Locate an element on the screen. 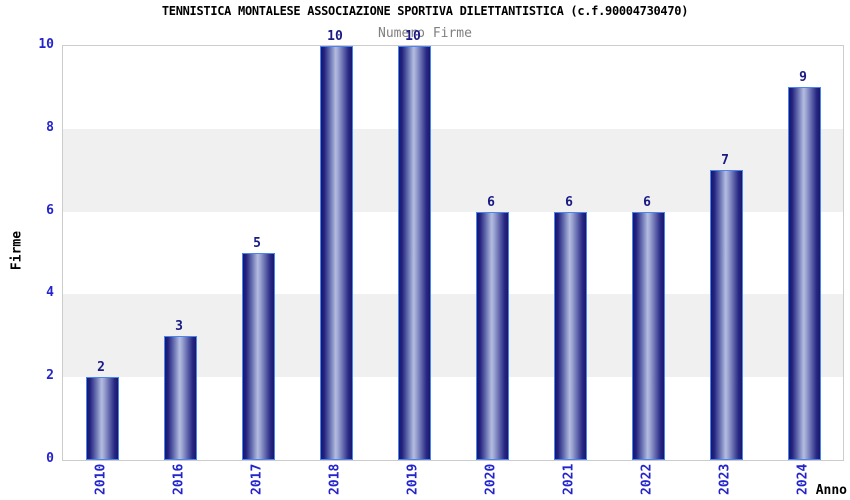 Image resolution: width=850 pixels, height=500 pixels. x-tick-label: 2019 is located at coordinates (413, 480).